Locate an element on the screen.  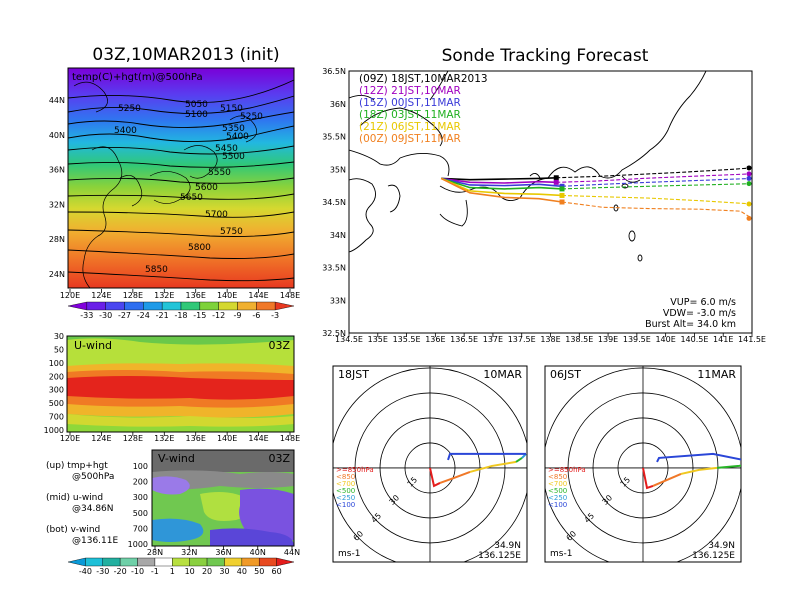
track-x-tick-label: 140E is located at coordinates (665, 339).